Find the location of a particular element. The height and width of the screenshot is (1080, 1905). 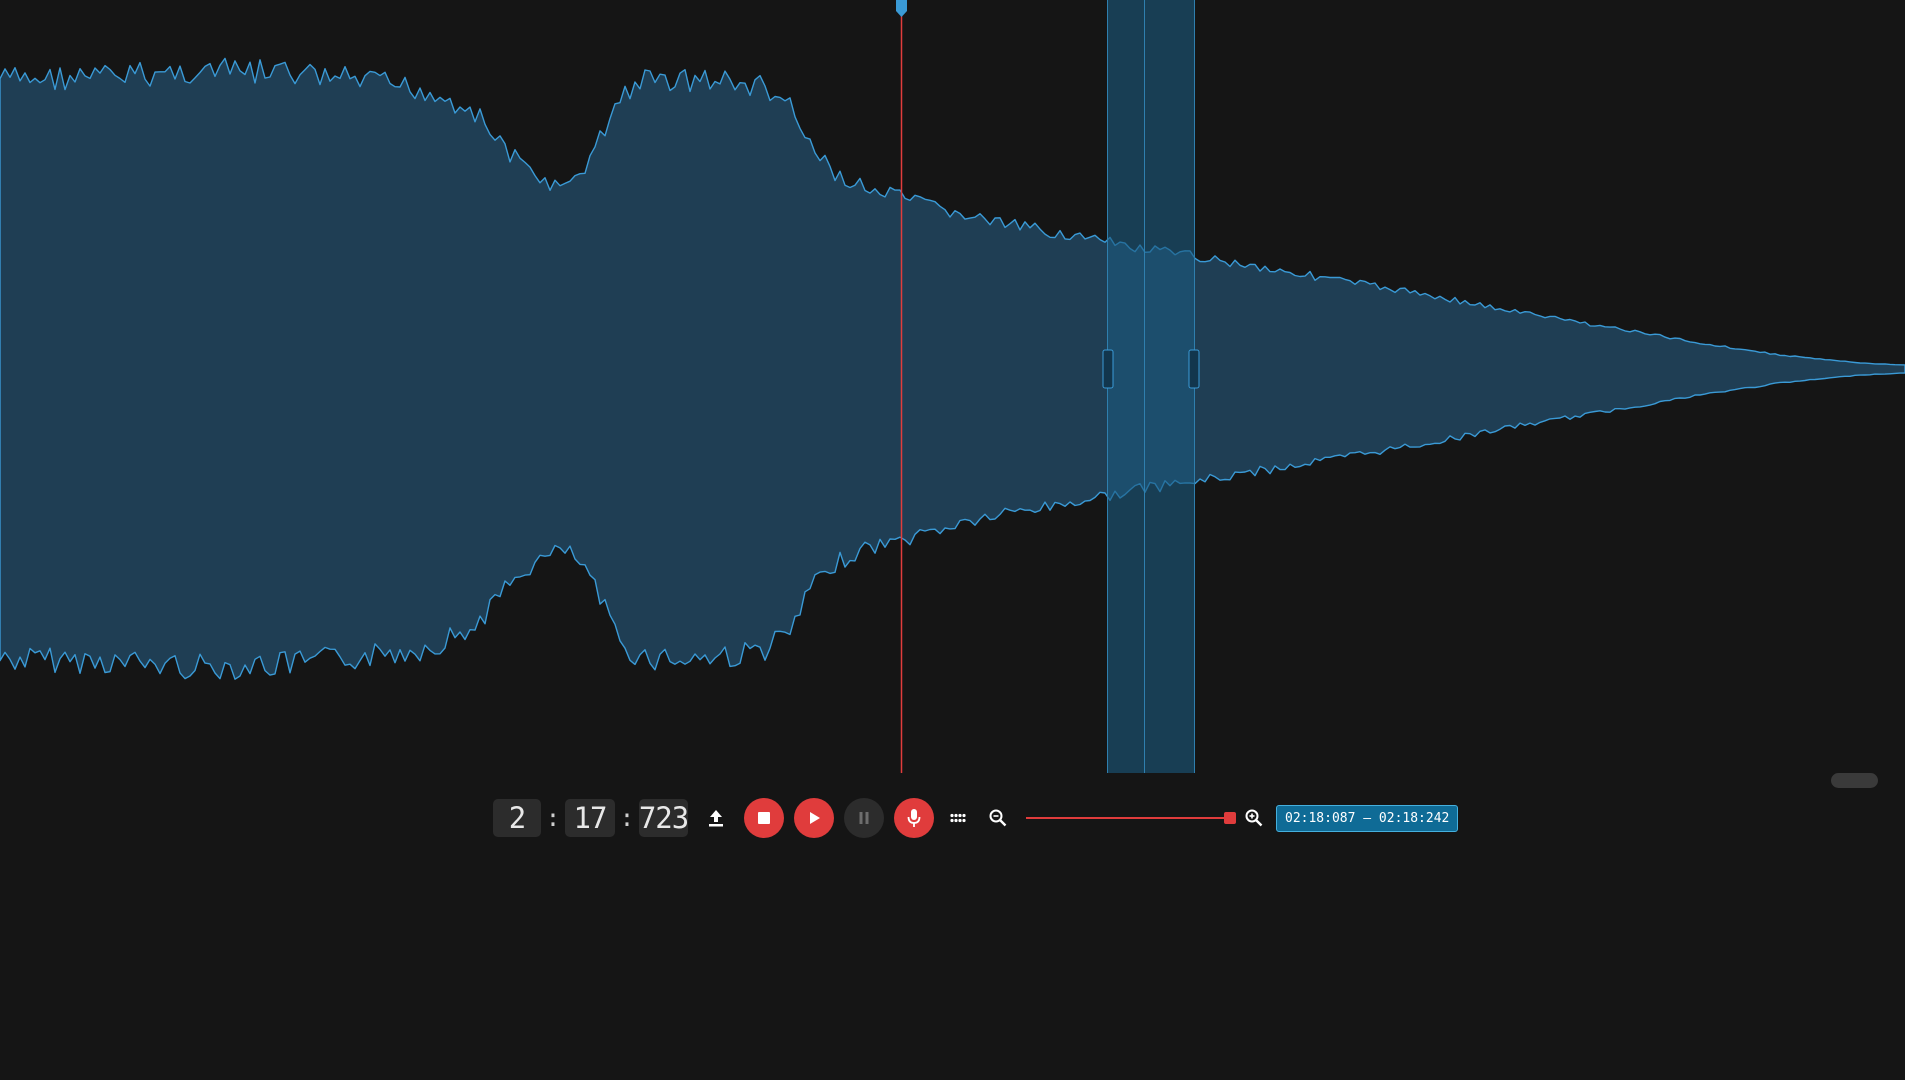

transport-toolbar: 2 : 17 : 723 is located at coordinates (976, 818).